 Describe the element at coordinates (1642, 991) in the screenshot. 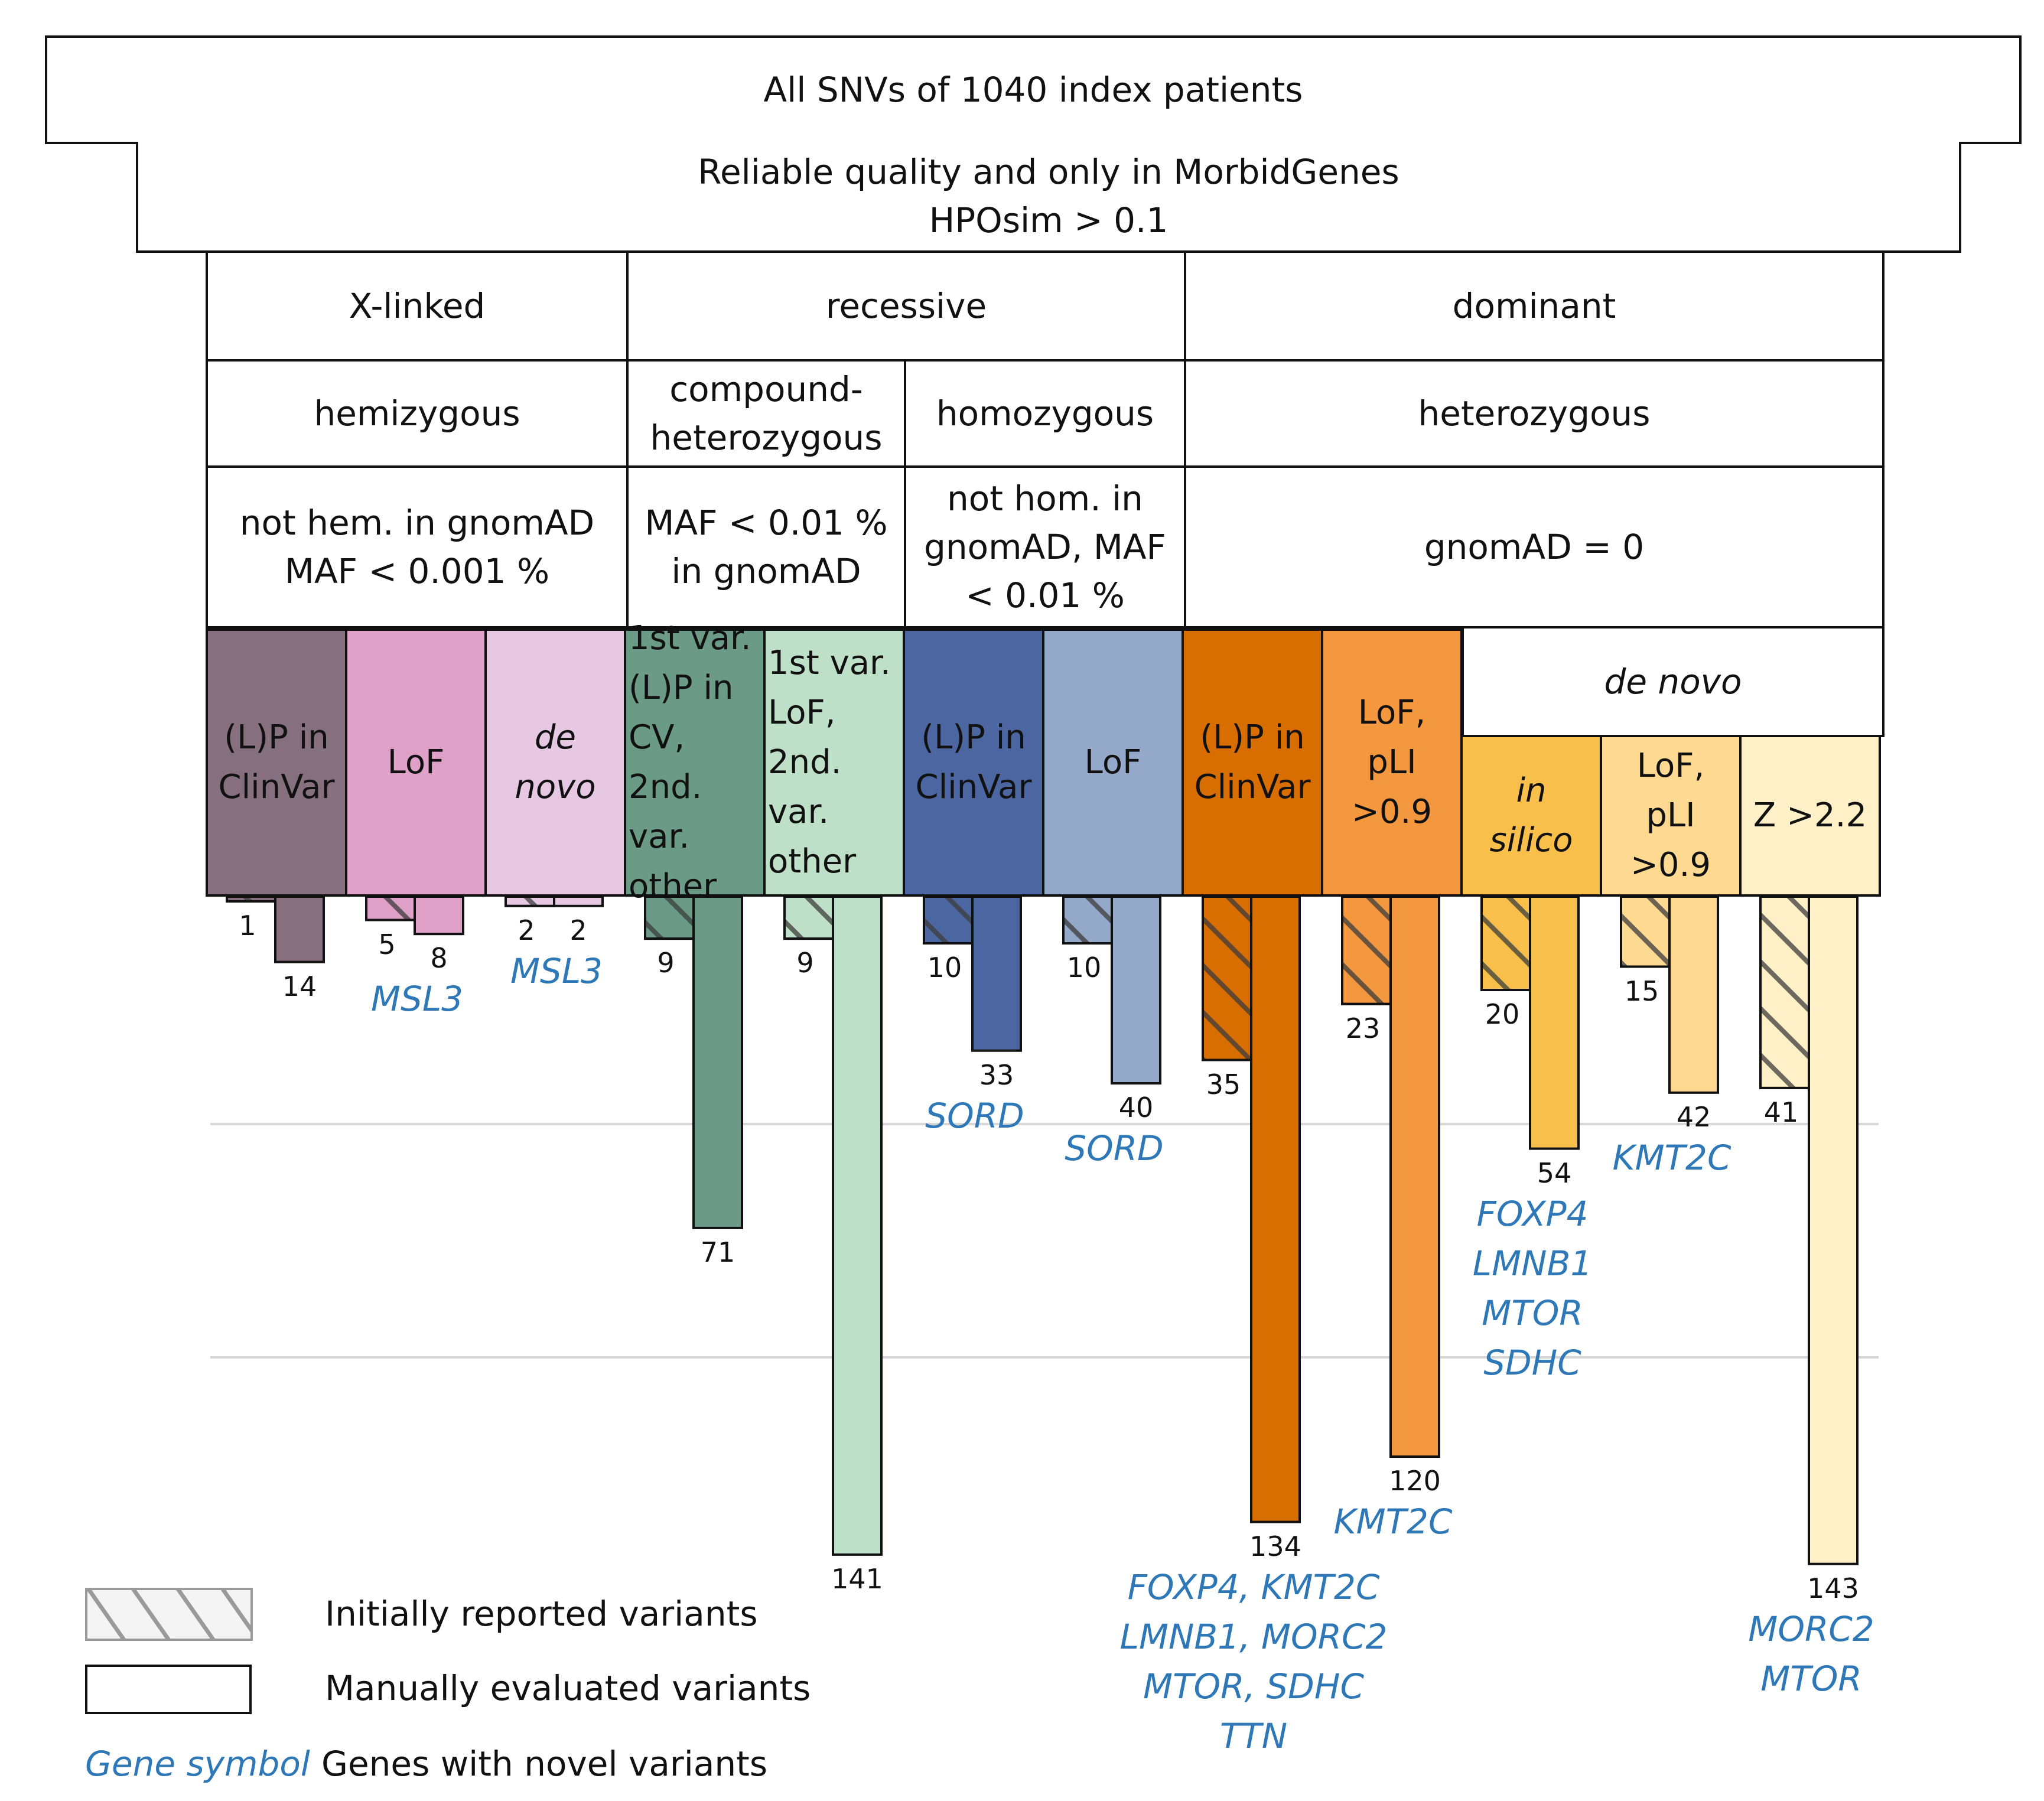

I see `value-label-reported: 15` at that location.